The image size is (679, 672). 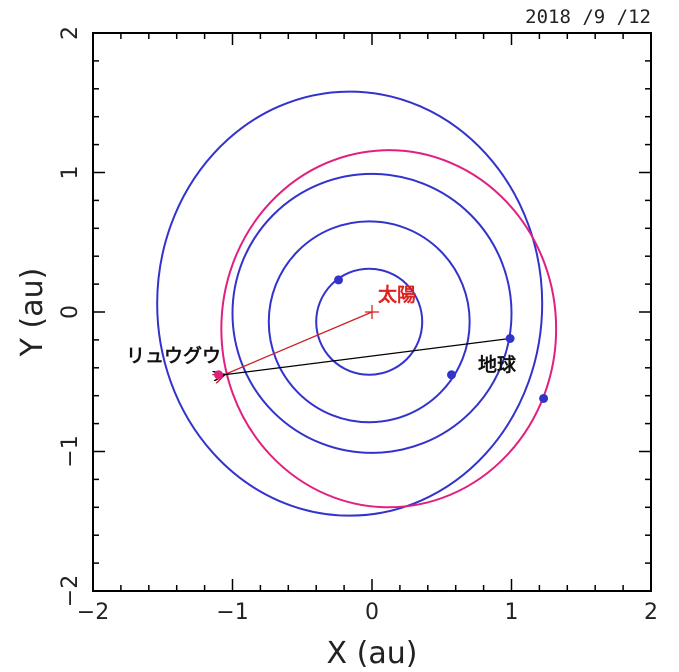 What do you see at coordinates (32, 313) in the screenshot?
I see `y-axis-title: Y (au)` at bounding box center [32, 313].